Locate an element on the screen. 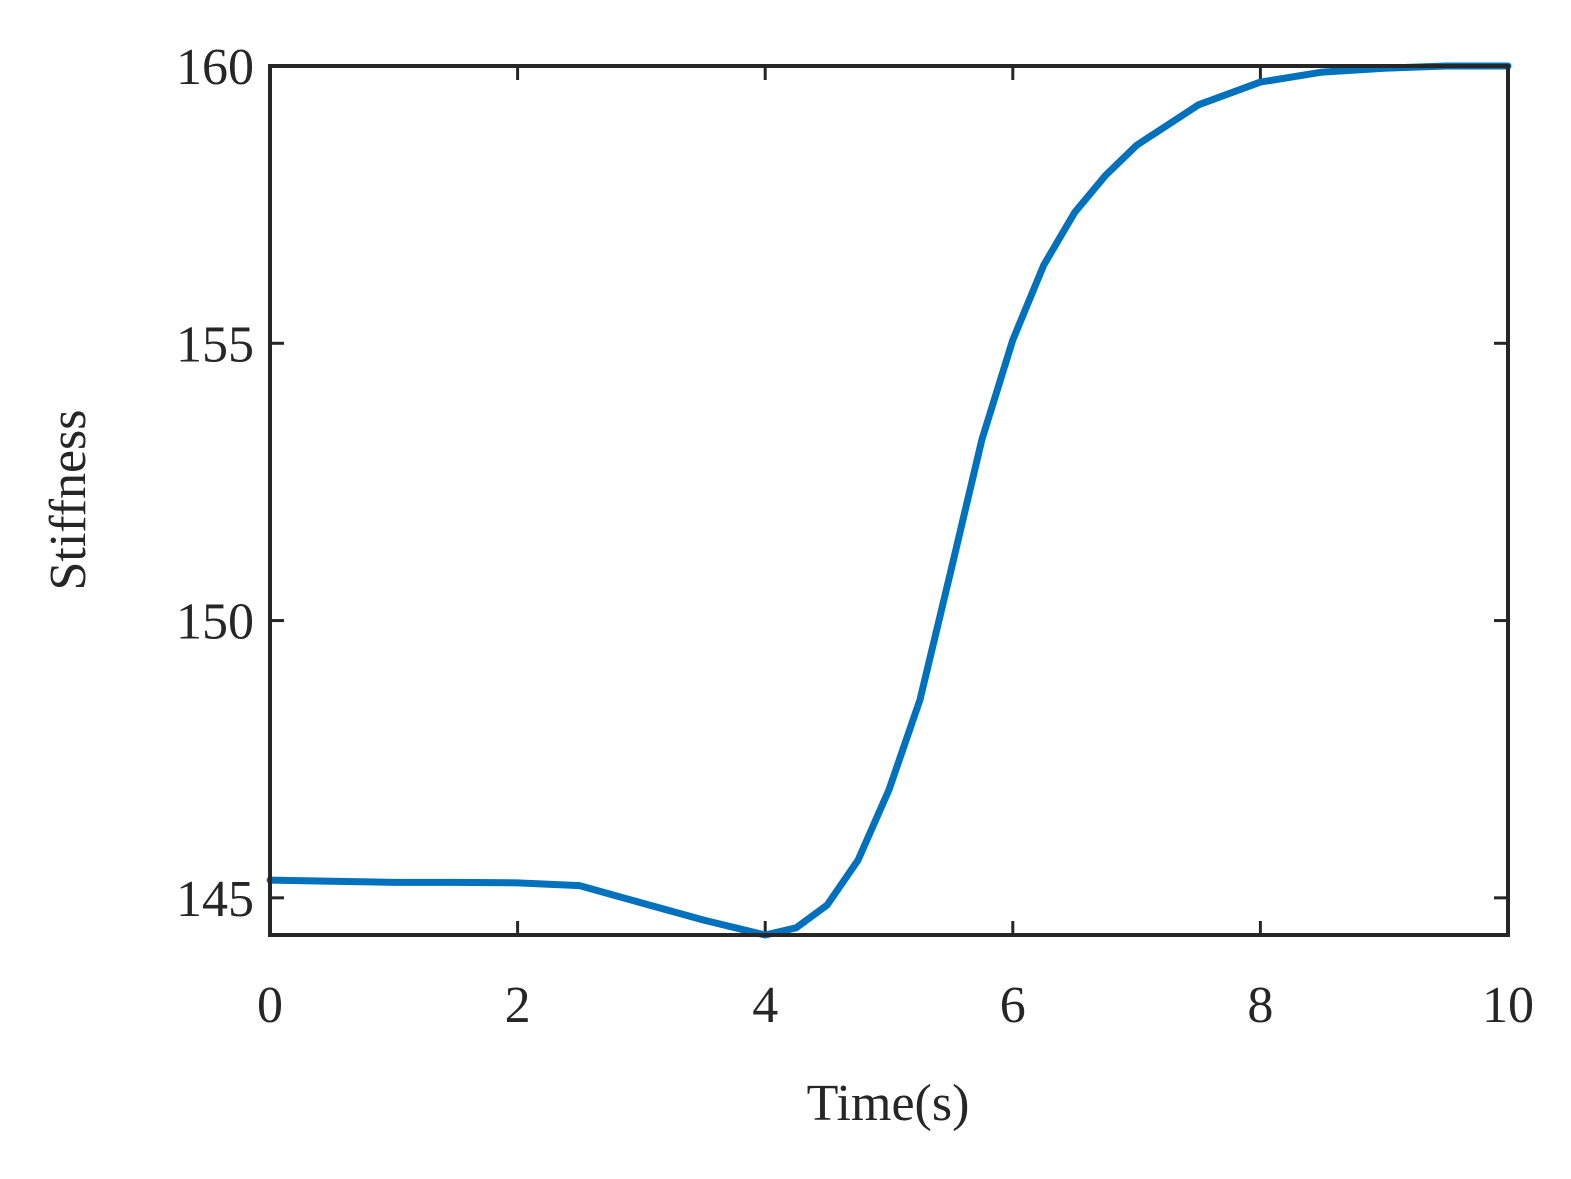 This screenshot has width=1571, height=1179. x-tick-label: 6 is located at coordinates (1013, 1005).